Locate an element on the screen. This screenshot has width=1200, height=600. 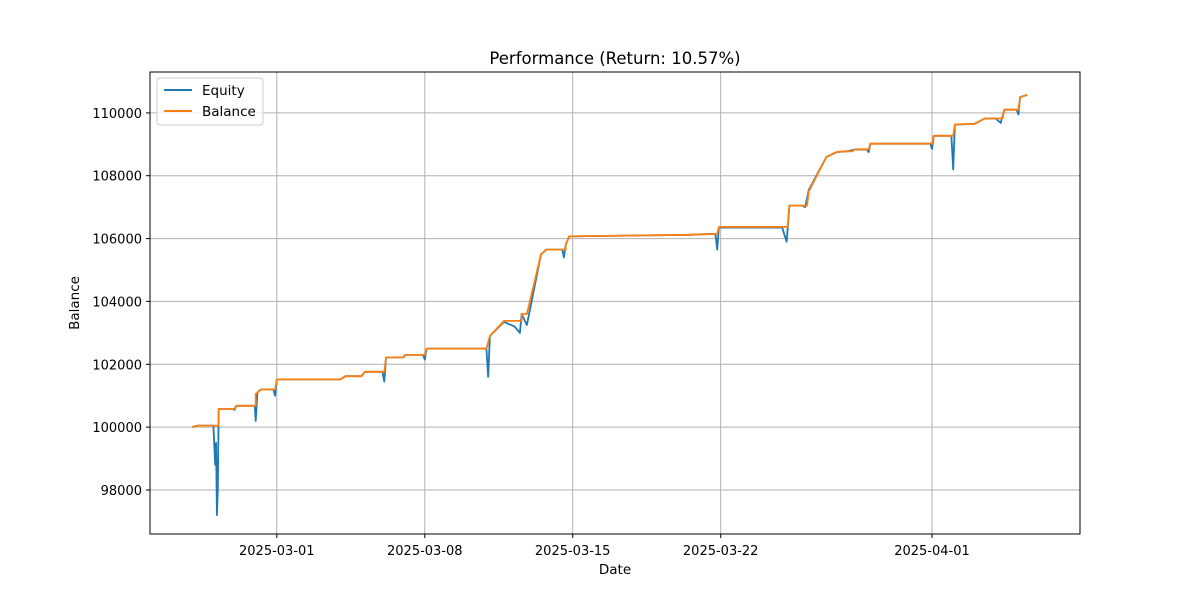
y-tick-label: 102000 is located at coordinates (117, 365).